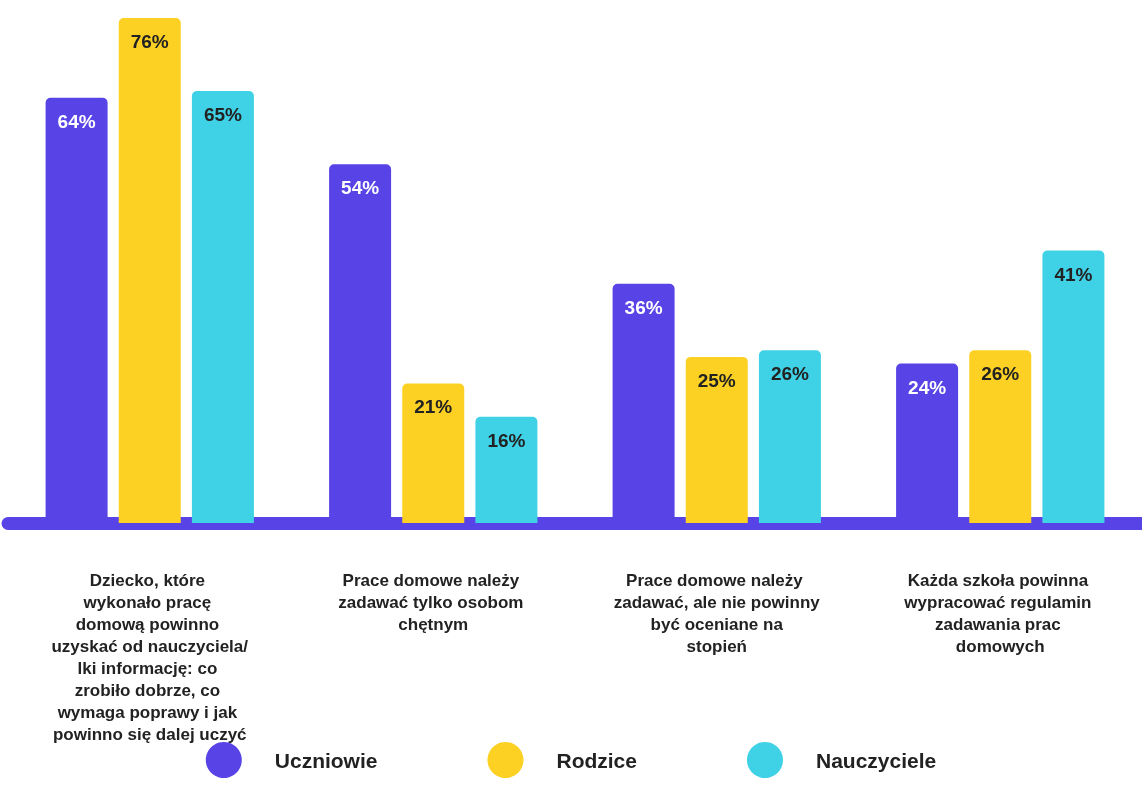  What do you see at coordinates (150, 657) in the screenshot?
I see `x-tick-label: Dziecko, które wykonało pracę domową powinno uzyskać od nauczyciela/lki informację: co zrobiło dobrze, co wymaga poprawy i jak powinno się dalej uczyć` at bounding box center [150, 657].